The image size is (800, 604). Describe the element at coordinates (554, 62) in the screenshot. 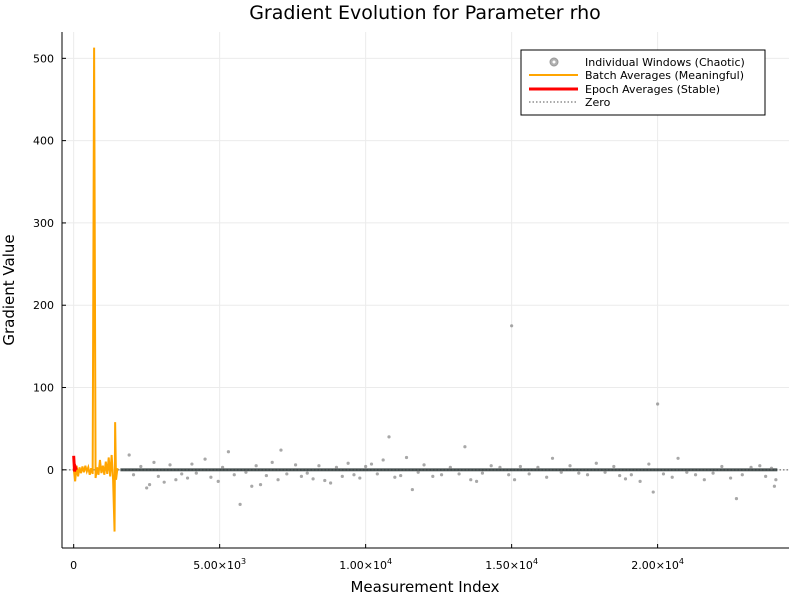

I see `legend-marker-scatter-dot` at that location.